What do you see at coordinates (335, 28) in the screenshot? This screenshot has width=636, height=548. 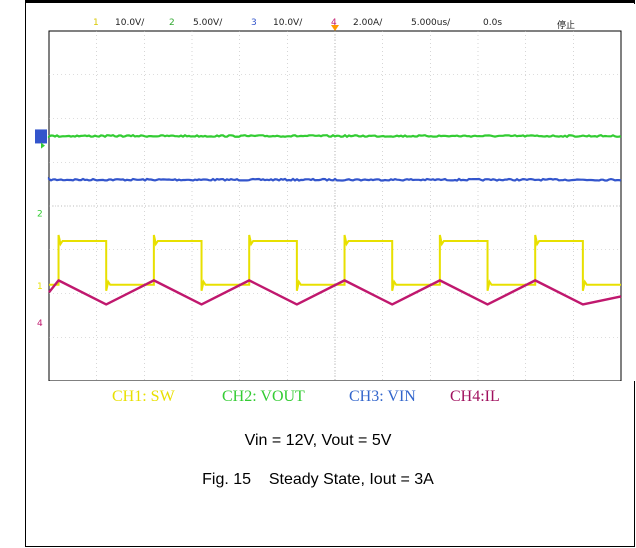 I see `trigger-marker` at bounding box center [335, 28].